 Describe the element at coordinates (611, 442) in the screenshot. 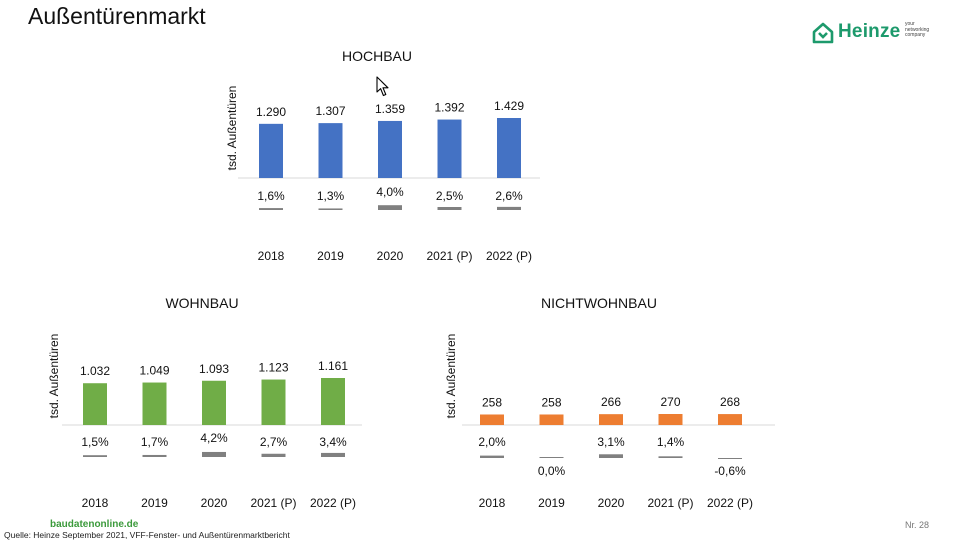

I see `change-label: 3,1%` at that location.